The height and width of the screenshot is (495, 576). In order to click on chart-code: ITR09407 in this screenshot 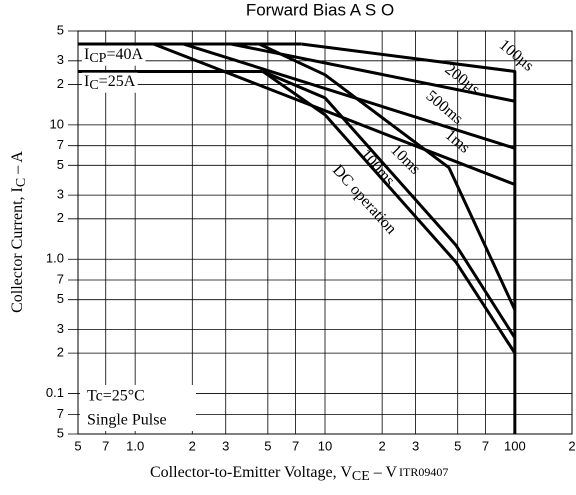, I will do `click(423, 472)`.